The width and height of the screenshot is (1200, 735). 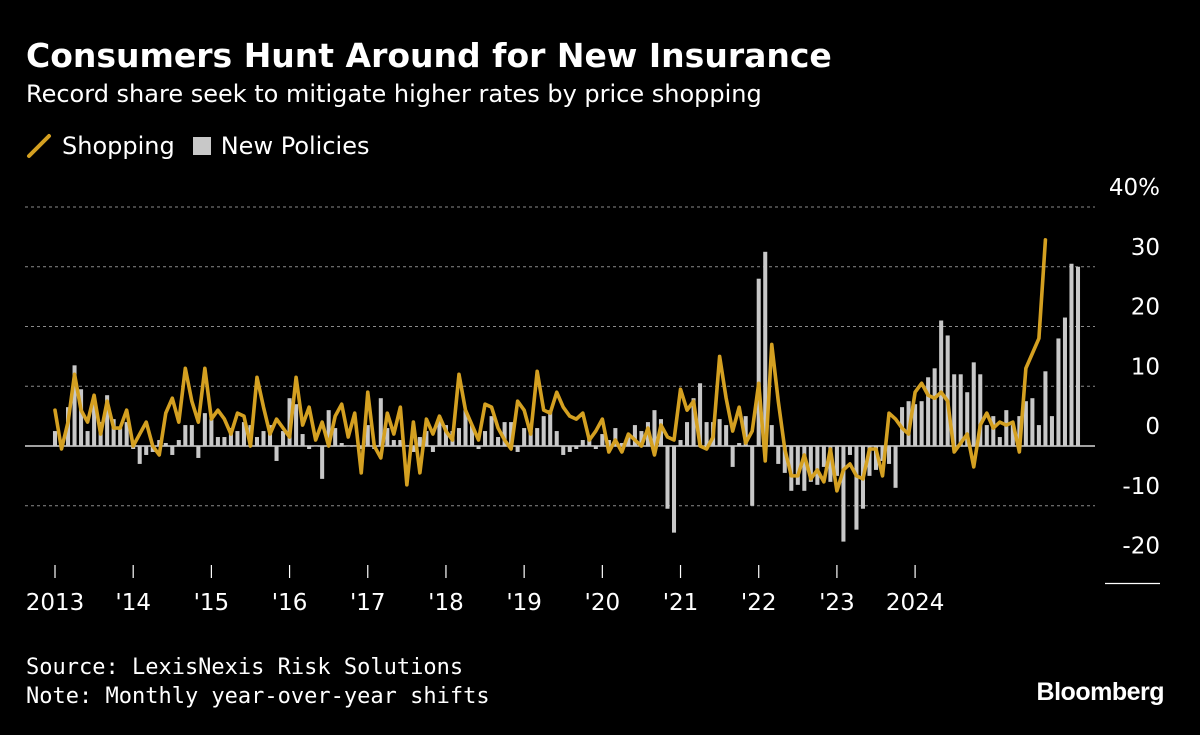 I want to click on y-tick-label: 40%, so click(x=1134, y=188).